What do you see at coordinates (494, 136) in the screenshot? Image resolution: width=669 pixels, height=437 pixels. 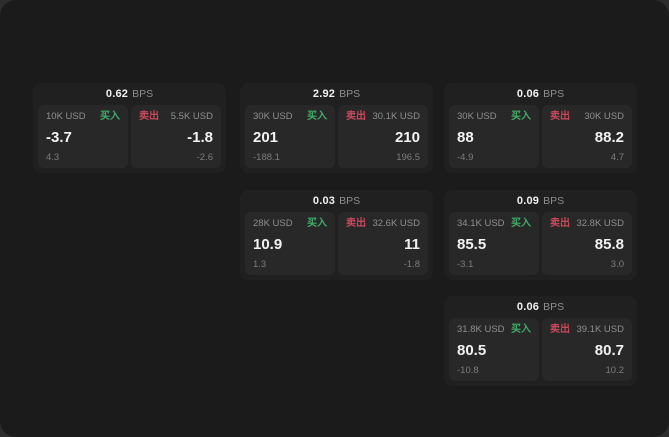 I see `buy-panel: 30K USD 买入 88 -4.9` at bounding box center [494, 136].